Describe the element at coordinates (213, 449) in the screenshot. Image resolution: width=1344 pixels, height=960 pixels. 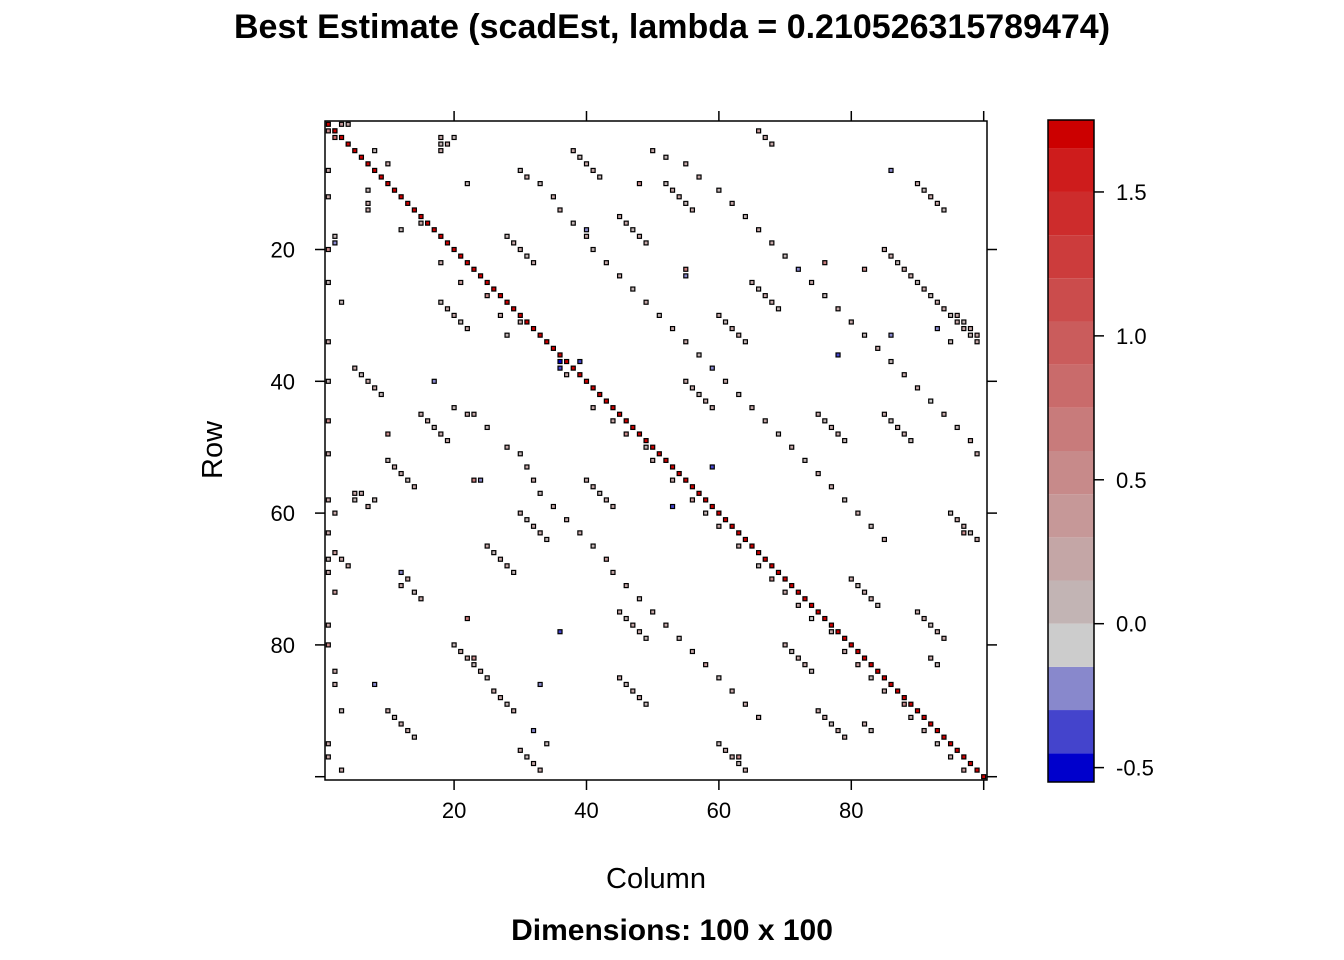
I see `y-axis-title: Row` at that location.